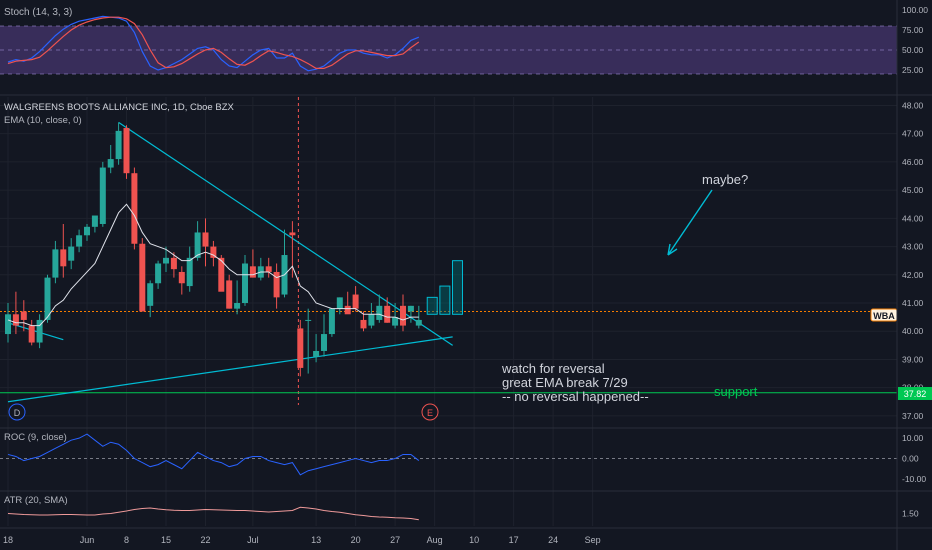  What do you see at coordinates (8, 540) in the screenshot?
I see `time-tick-label: 18` at bounding box center [8, 540].